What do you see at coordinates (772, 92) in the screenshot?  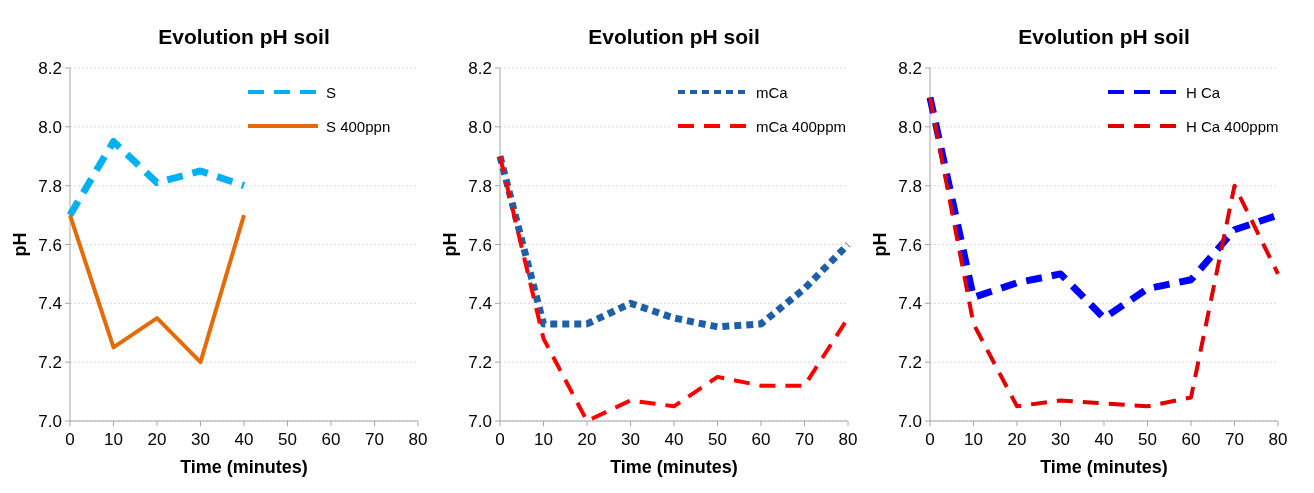 I see `legend-label: mCa` at bounding box center [772, 92].